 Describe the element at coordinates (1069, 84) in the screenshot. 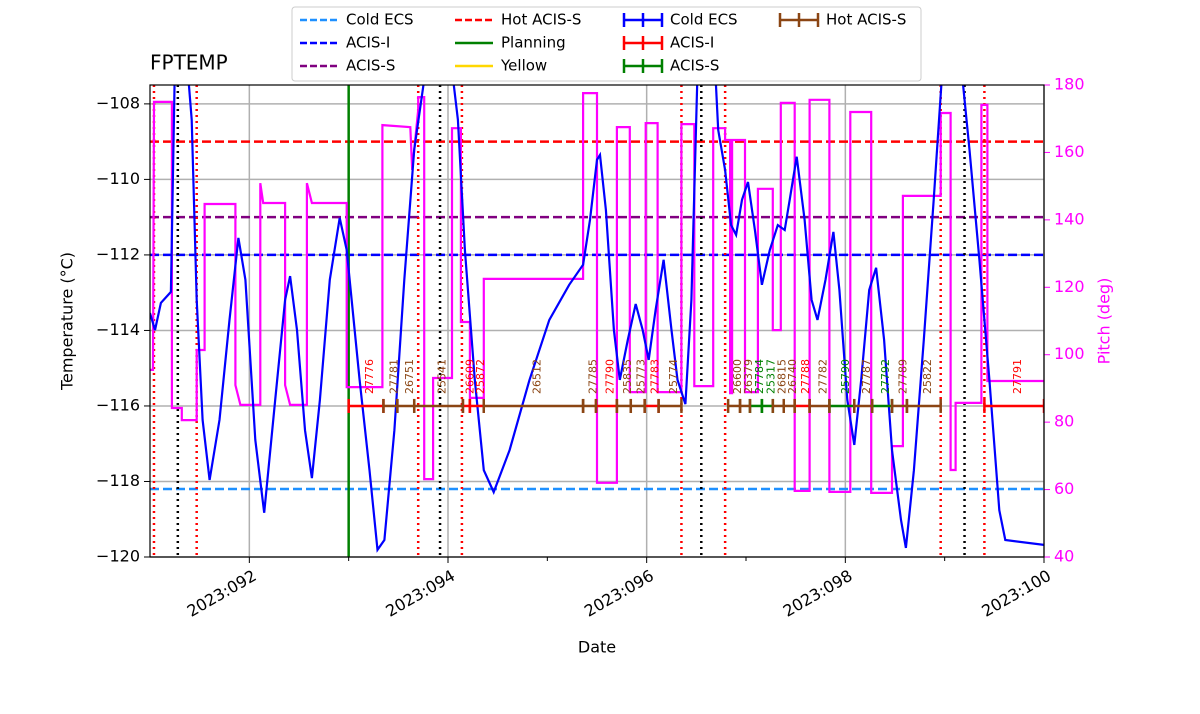

I see `y2-tick-label: 180` at that location.